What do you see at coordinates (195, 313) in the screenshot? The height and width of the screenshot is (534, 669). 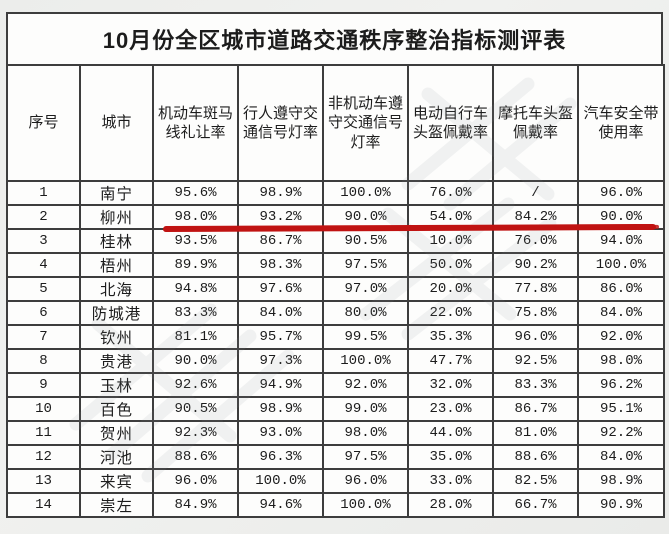 I see `rate-value-cell: 83.3%` at bounding box center [195, 313].